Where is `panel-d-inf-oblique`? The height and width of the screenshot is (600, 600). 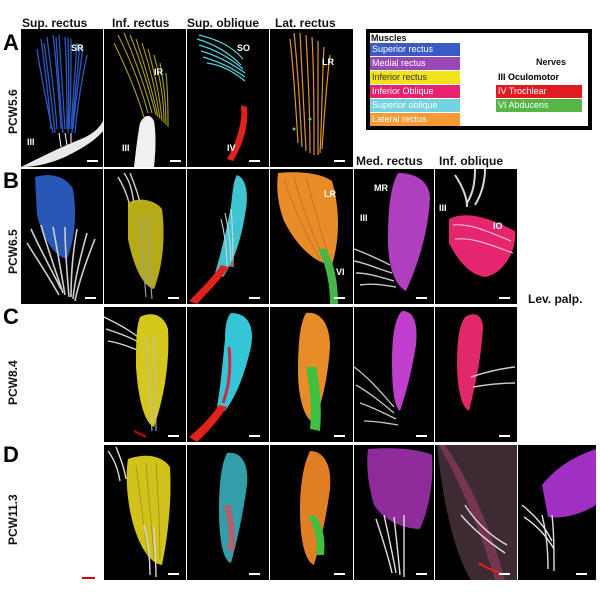 panel-d-inf-oblique is located at coordinates (476, 512).